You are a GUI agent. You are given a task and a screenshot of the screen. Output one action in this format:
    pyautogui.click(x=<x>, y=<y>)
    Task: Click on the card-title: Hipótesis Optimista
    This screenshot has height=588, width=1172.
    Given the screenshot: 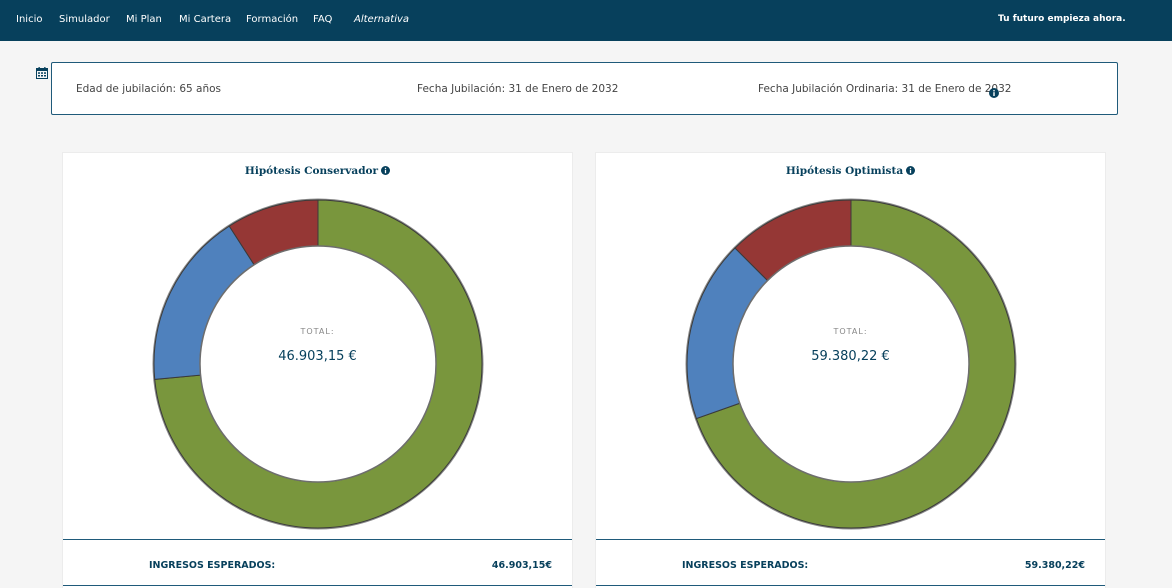 What is the action you would take?
    pyautogui.click(x=850, y=171)
    